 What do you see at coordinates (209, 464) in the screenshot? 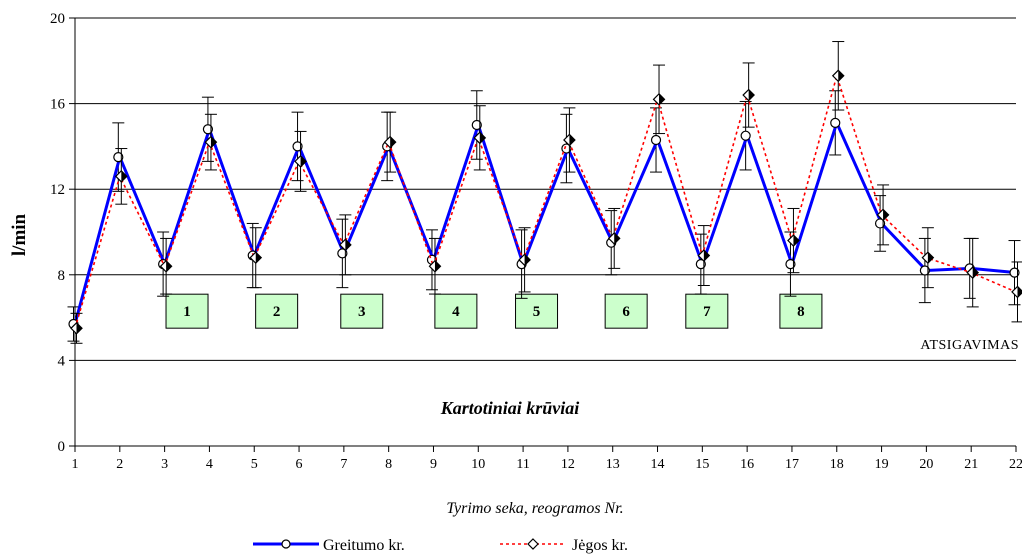
I see `x-tick-label: 4` at bounding box center [209, 464].